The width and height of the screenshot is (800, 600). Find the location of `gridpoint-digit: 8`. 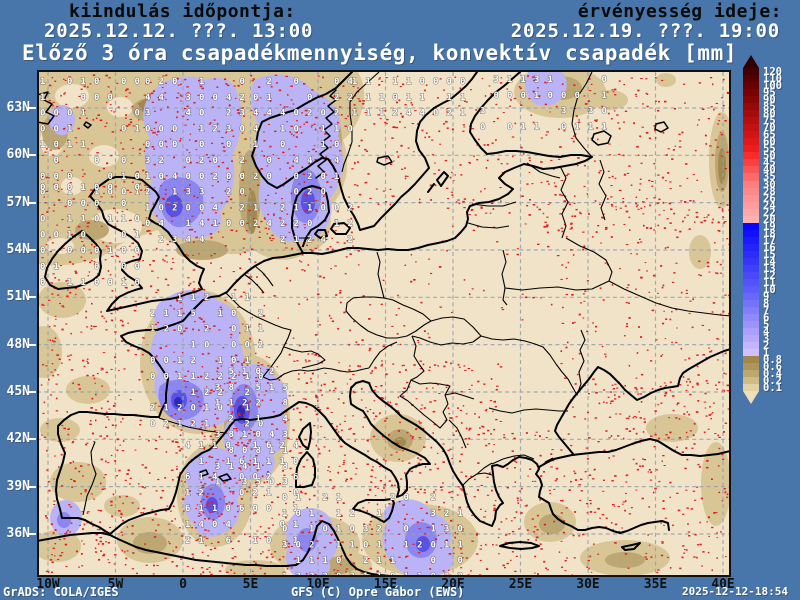

gridpoint-digit: 8 is located at coordinates (231, 451).